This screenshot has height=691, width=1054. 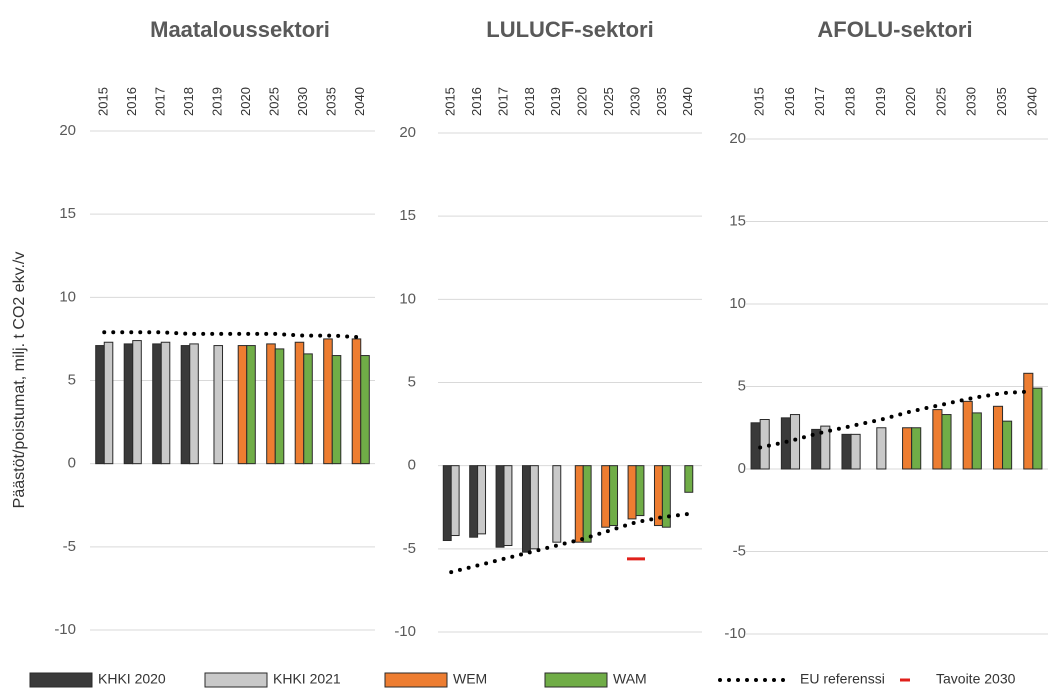 What do you see at coordinates (217, 101) in the screenshot?
I see `x-tick-label: 2019` at bounding box center [217, 101].